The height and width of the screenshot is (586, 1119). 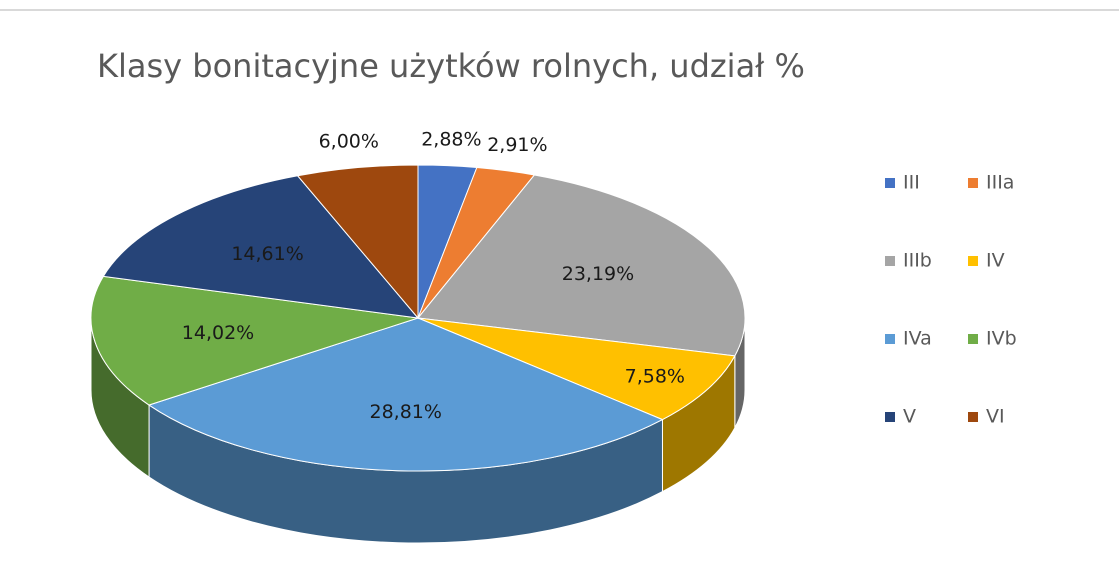 I want to click on legend-label: IIIb, so click(x=917, y=261).